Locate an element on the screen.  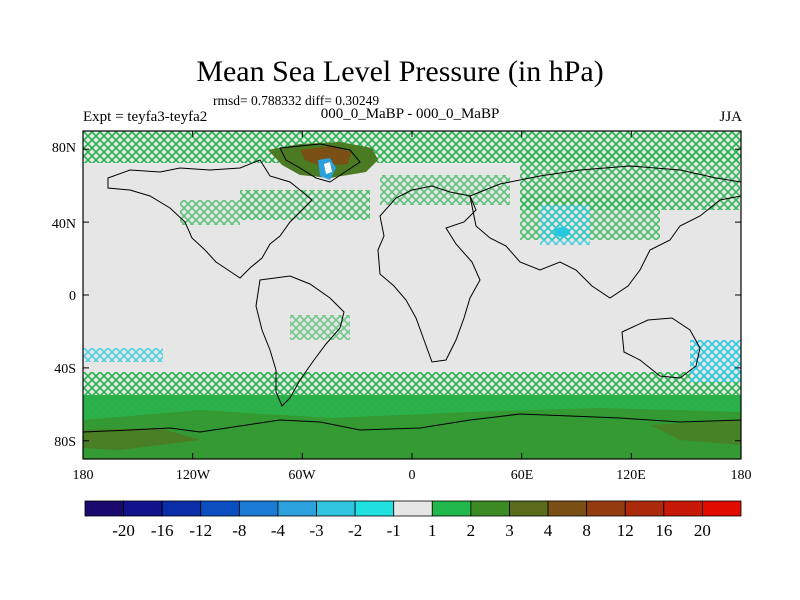
asia-negative is located at coordinates (565, 225).